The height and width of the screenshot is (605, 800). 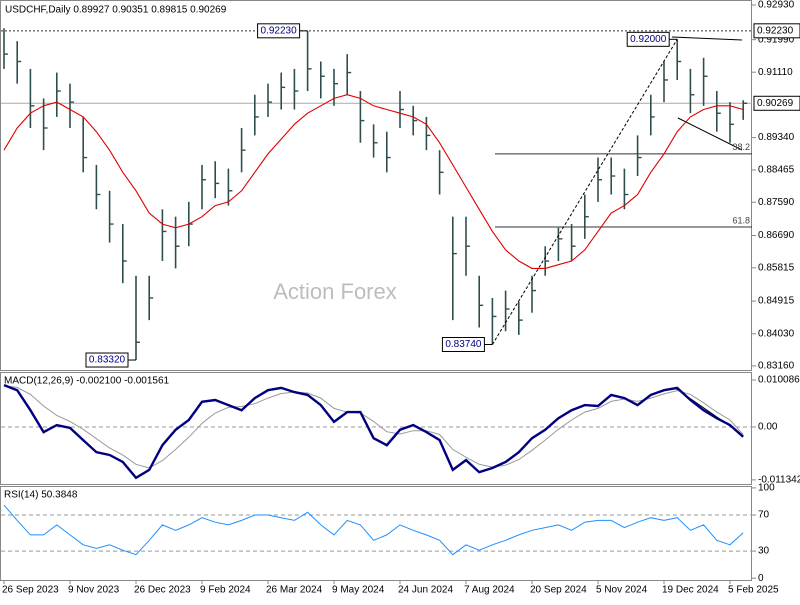 What do you see at coordinates (776, 5) in the screenshot?
I see `y-tick-label: 0.92930` at bounding box center [776, 5].